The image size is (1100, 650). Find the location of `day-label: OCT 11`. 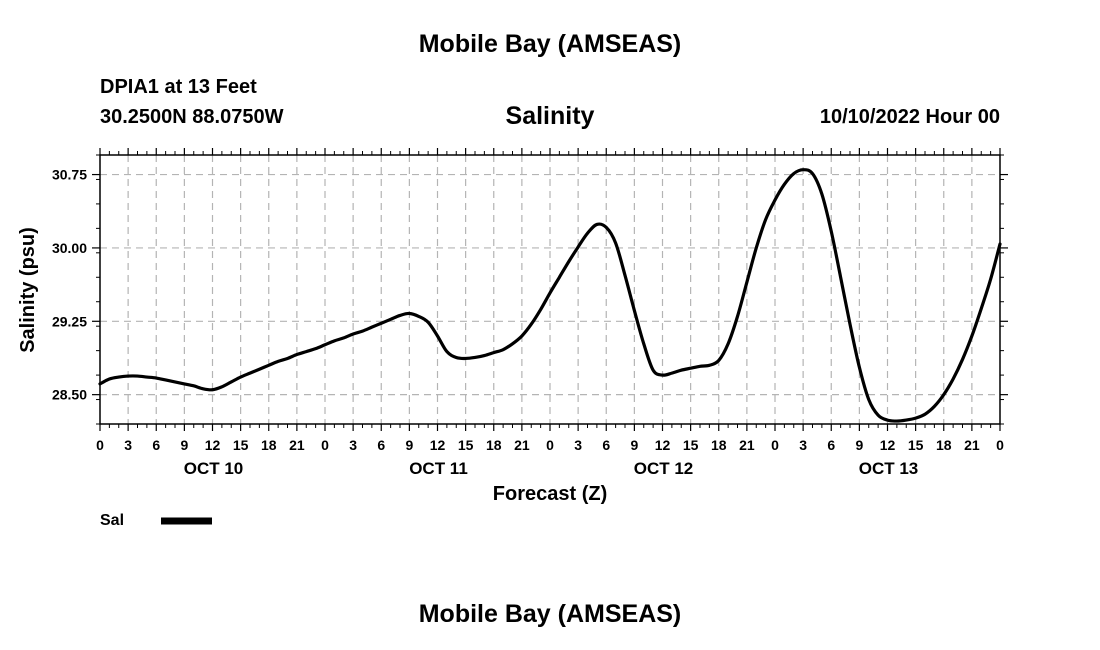

day-label: OCT 11 is located at coordinates (438, 468).